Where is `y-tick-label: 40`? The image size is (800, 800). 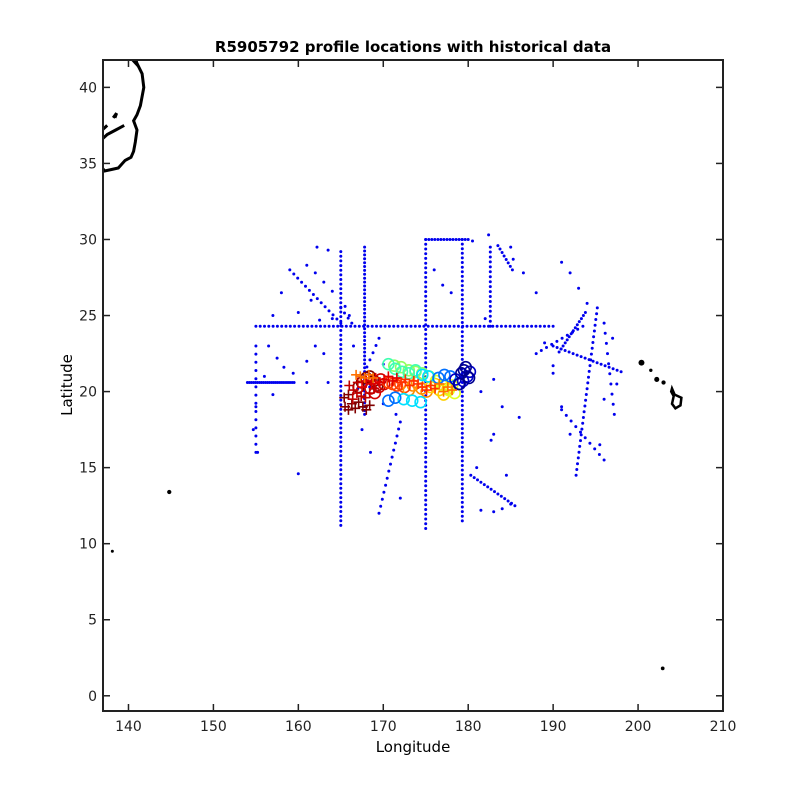 y-tick-label: 40 is located at coordinates (88, 88).